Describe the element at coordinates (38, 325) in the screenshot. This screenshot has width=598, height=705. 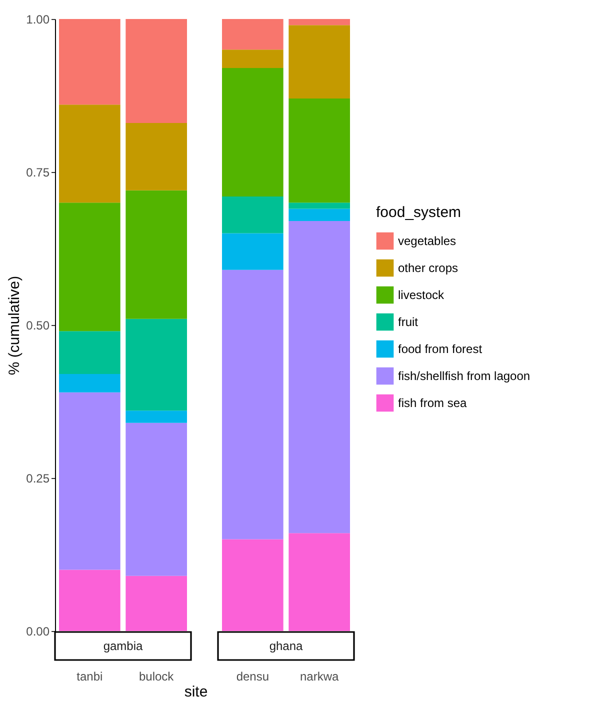
I see `y-tick-label: 0.50` at that location.